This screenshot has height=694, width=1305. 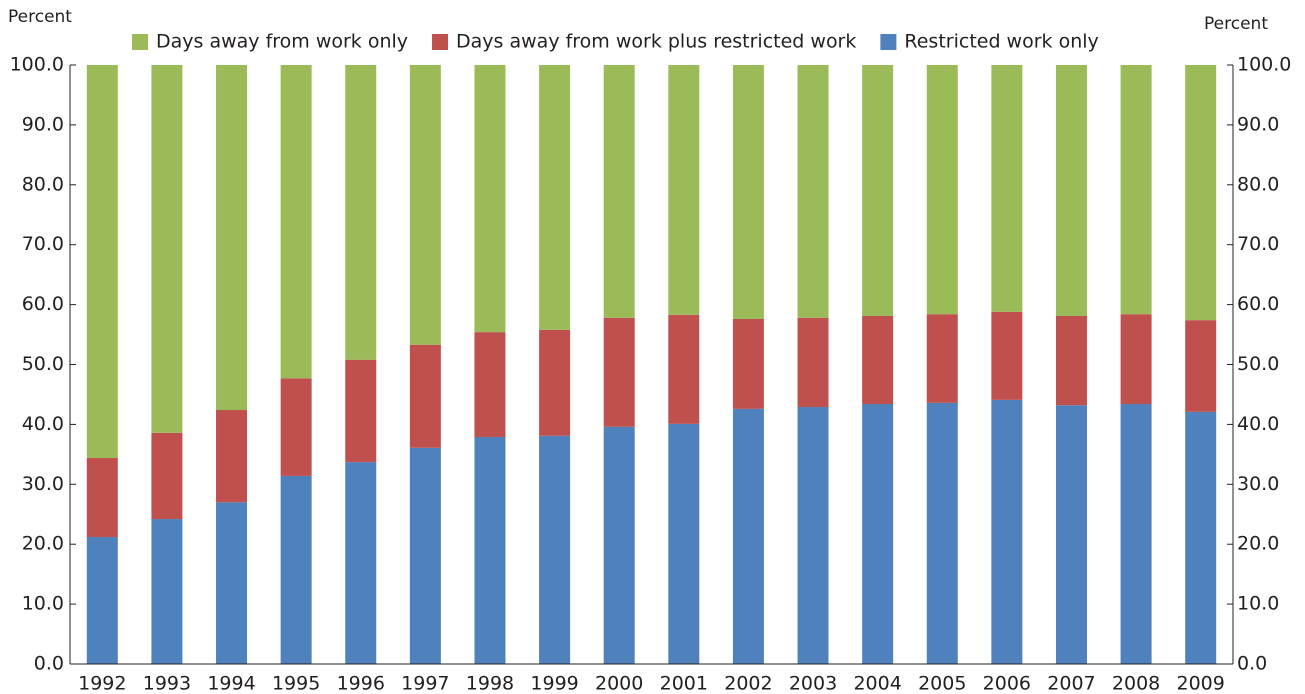 What do you see at coordinates (43, 184) in the screenshot?
I see `y-tick-label: 80.0` at bounding box center [43, 184].